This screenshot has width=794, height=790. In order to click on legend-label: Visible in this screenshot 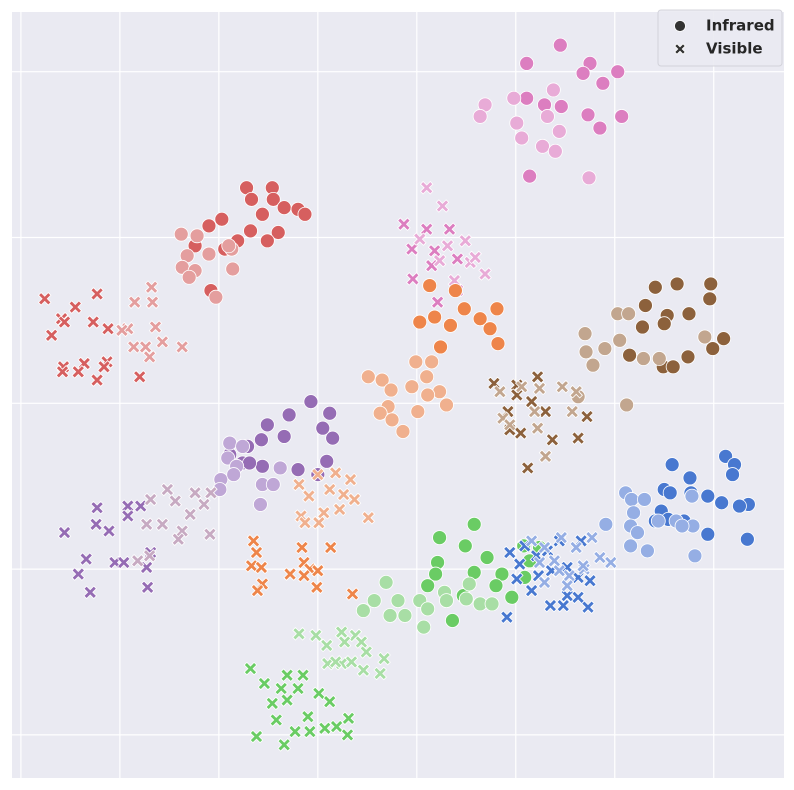, I will do `click(734, 49)`.